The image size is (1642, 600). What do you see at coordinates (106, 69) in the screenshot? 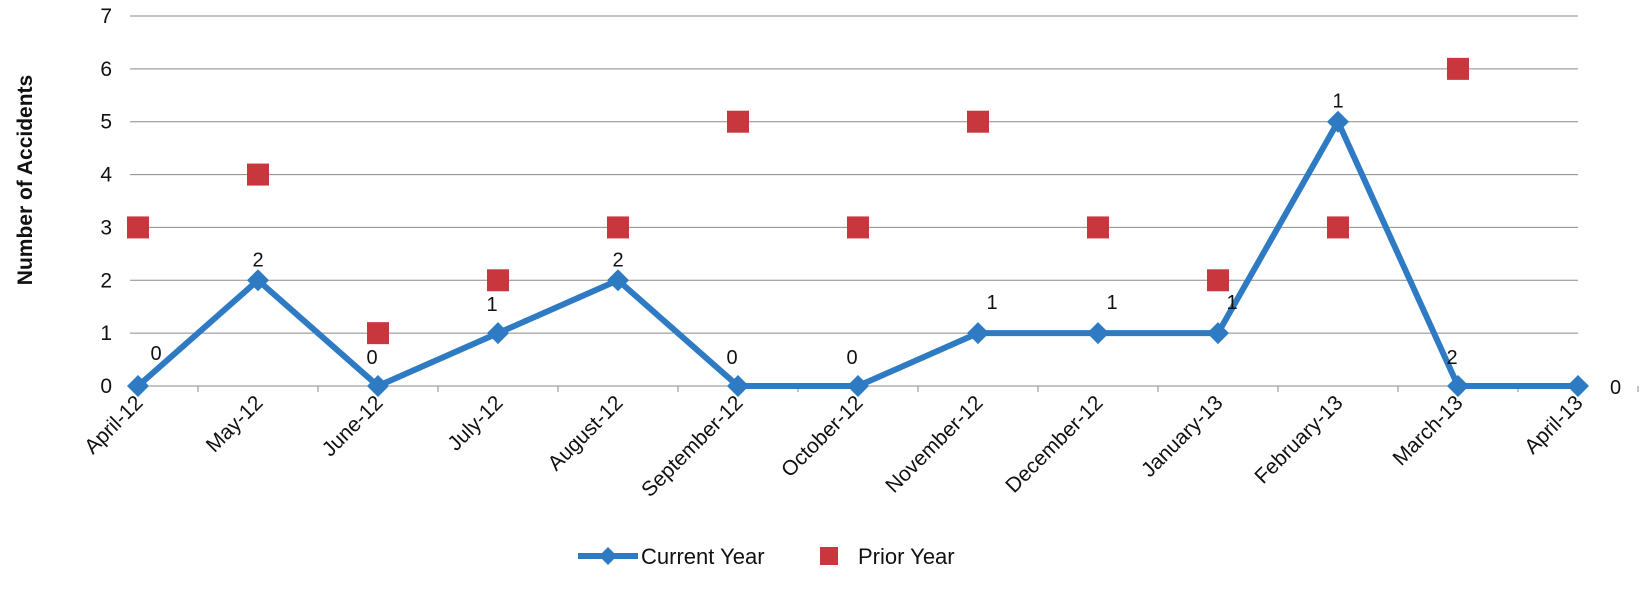
I see `y-tick-label: 6` at bounding box center [106, 69].